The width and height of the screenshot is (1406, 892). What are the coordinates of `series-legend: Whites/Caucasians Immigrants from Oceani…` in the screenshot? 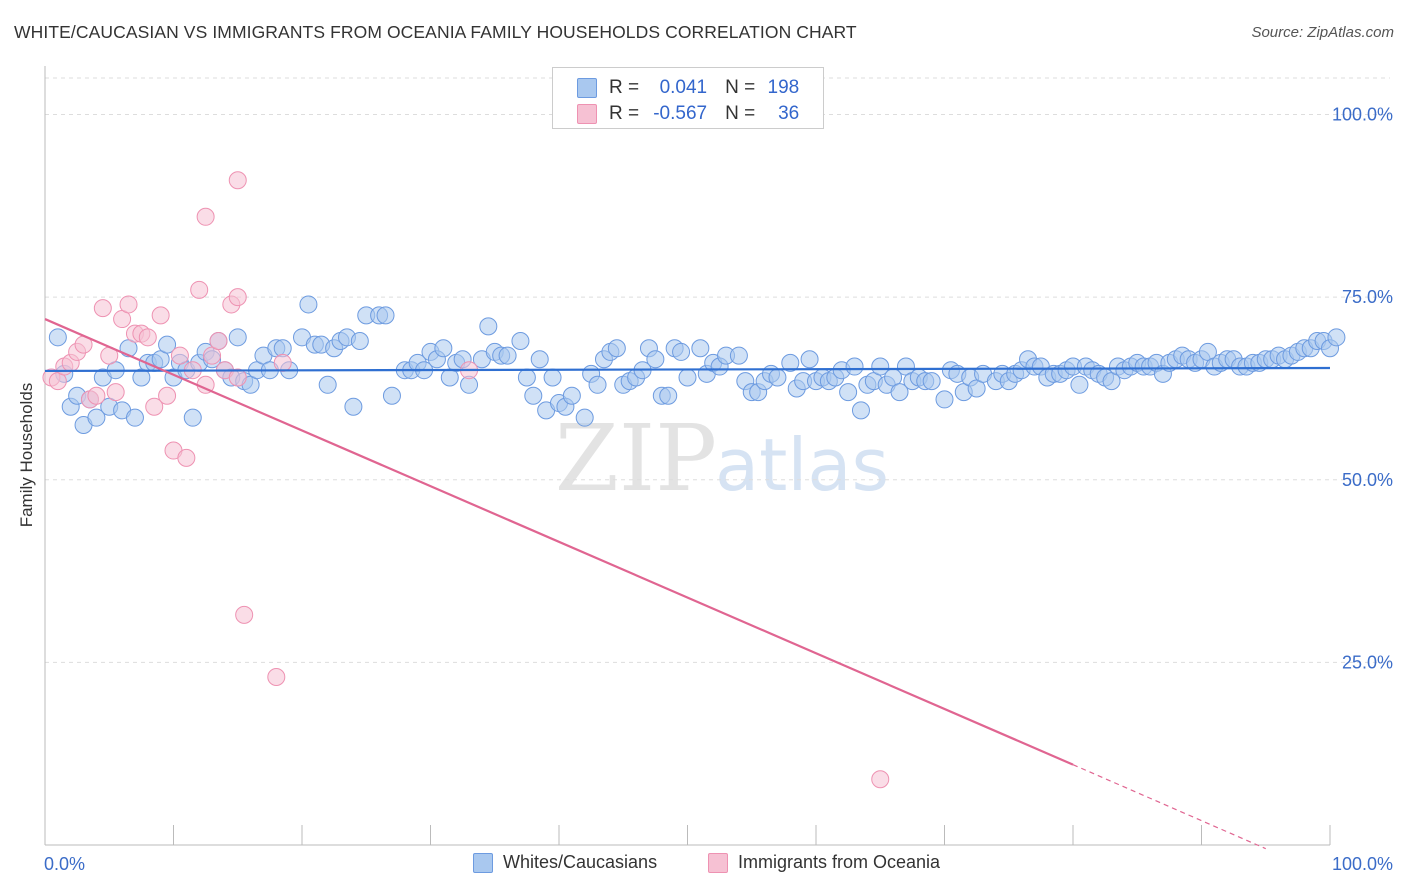 It's located at (703, 865).